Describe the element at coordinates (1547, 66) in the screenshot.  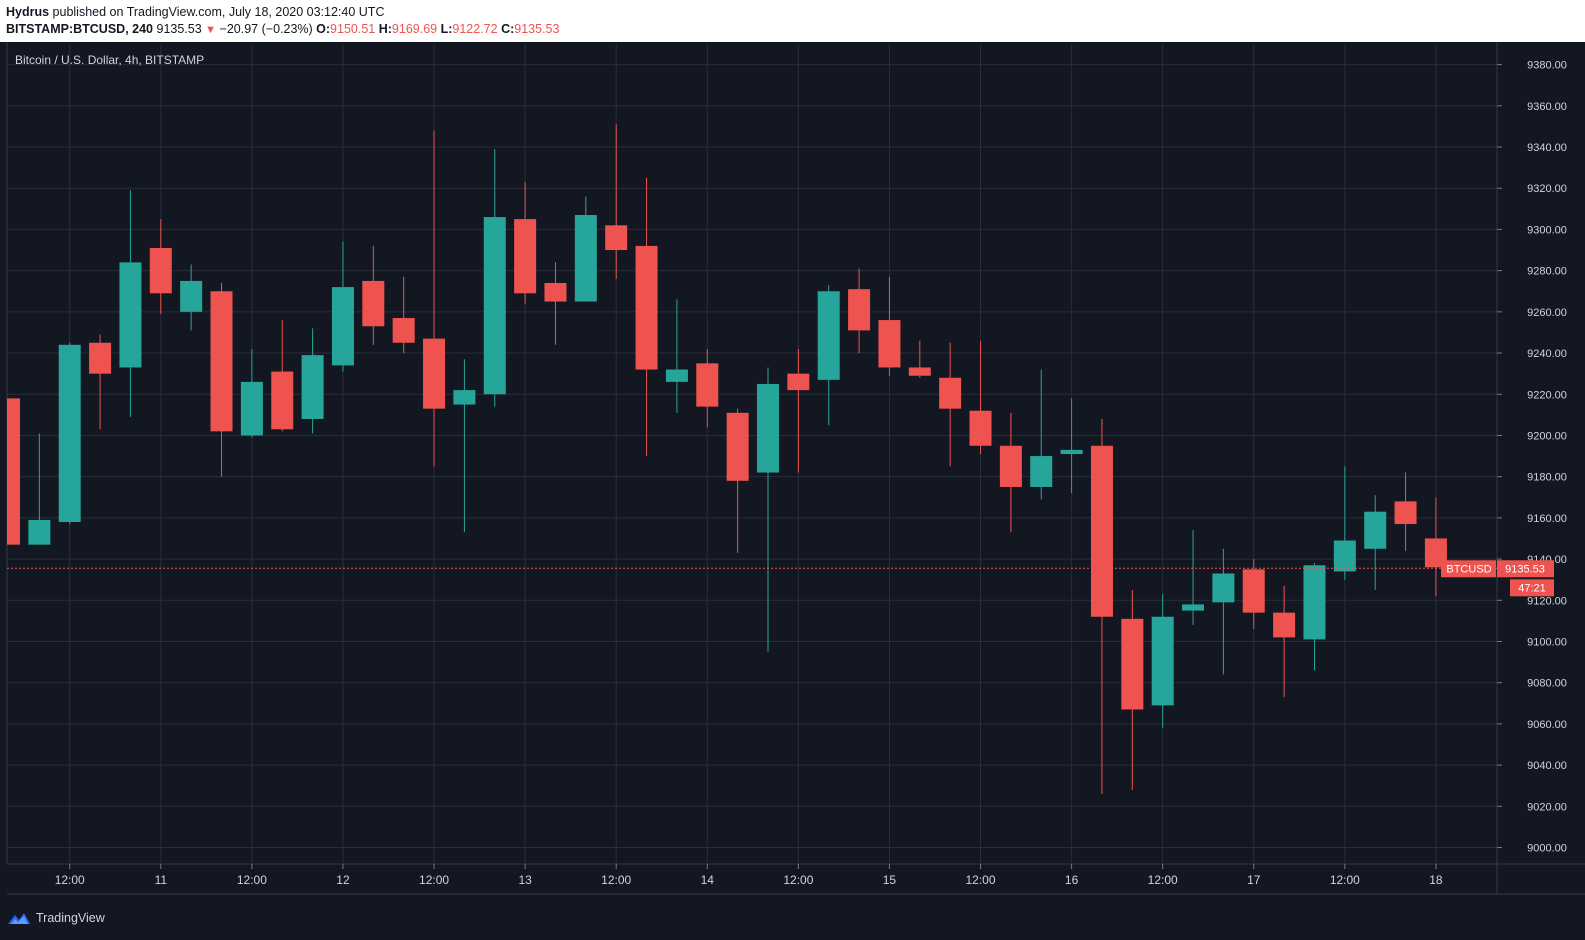
I see `y-tick-label: 9380.00` at that location.